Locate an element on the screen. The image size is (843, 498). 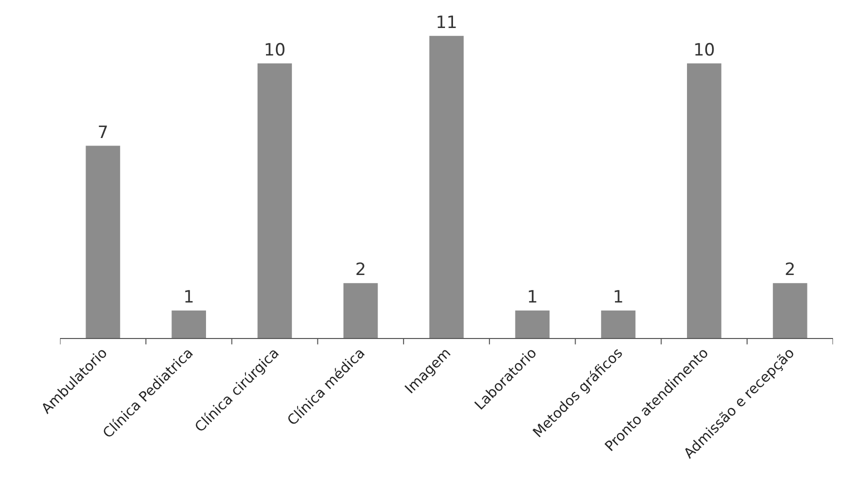
data-label: 11 is located at coordinates (447, 22).